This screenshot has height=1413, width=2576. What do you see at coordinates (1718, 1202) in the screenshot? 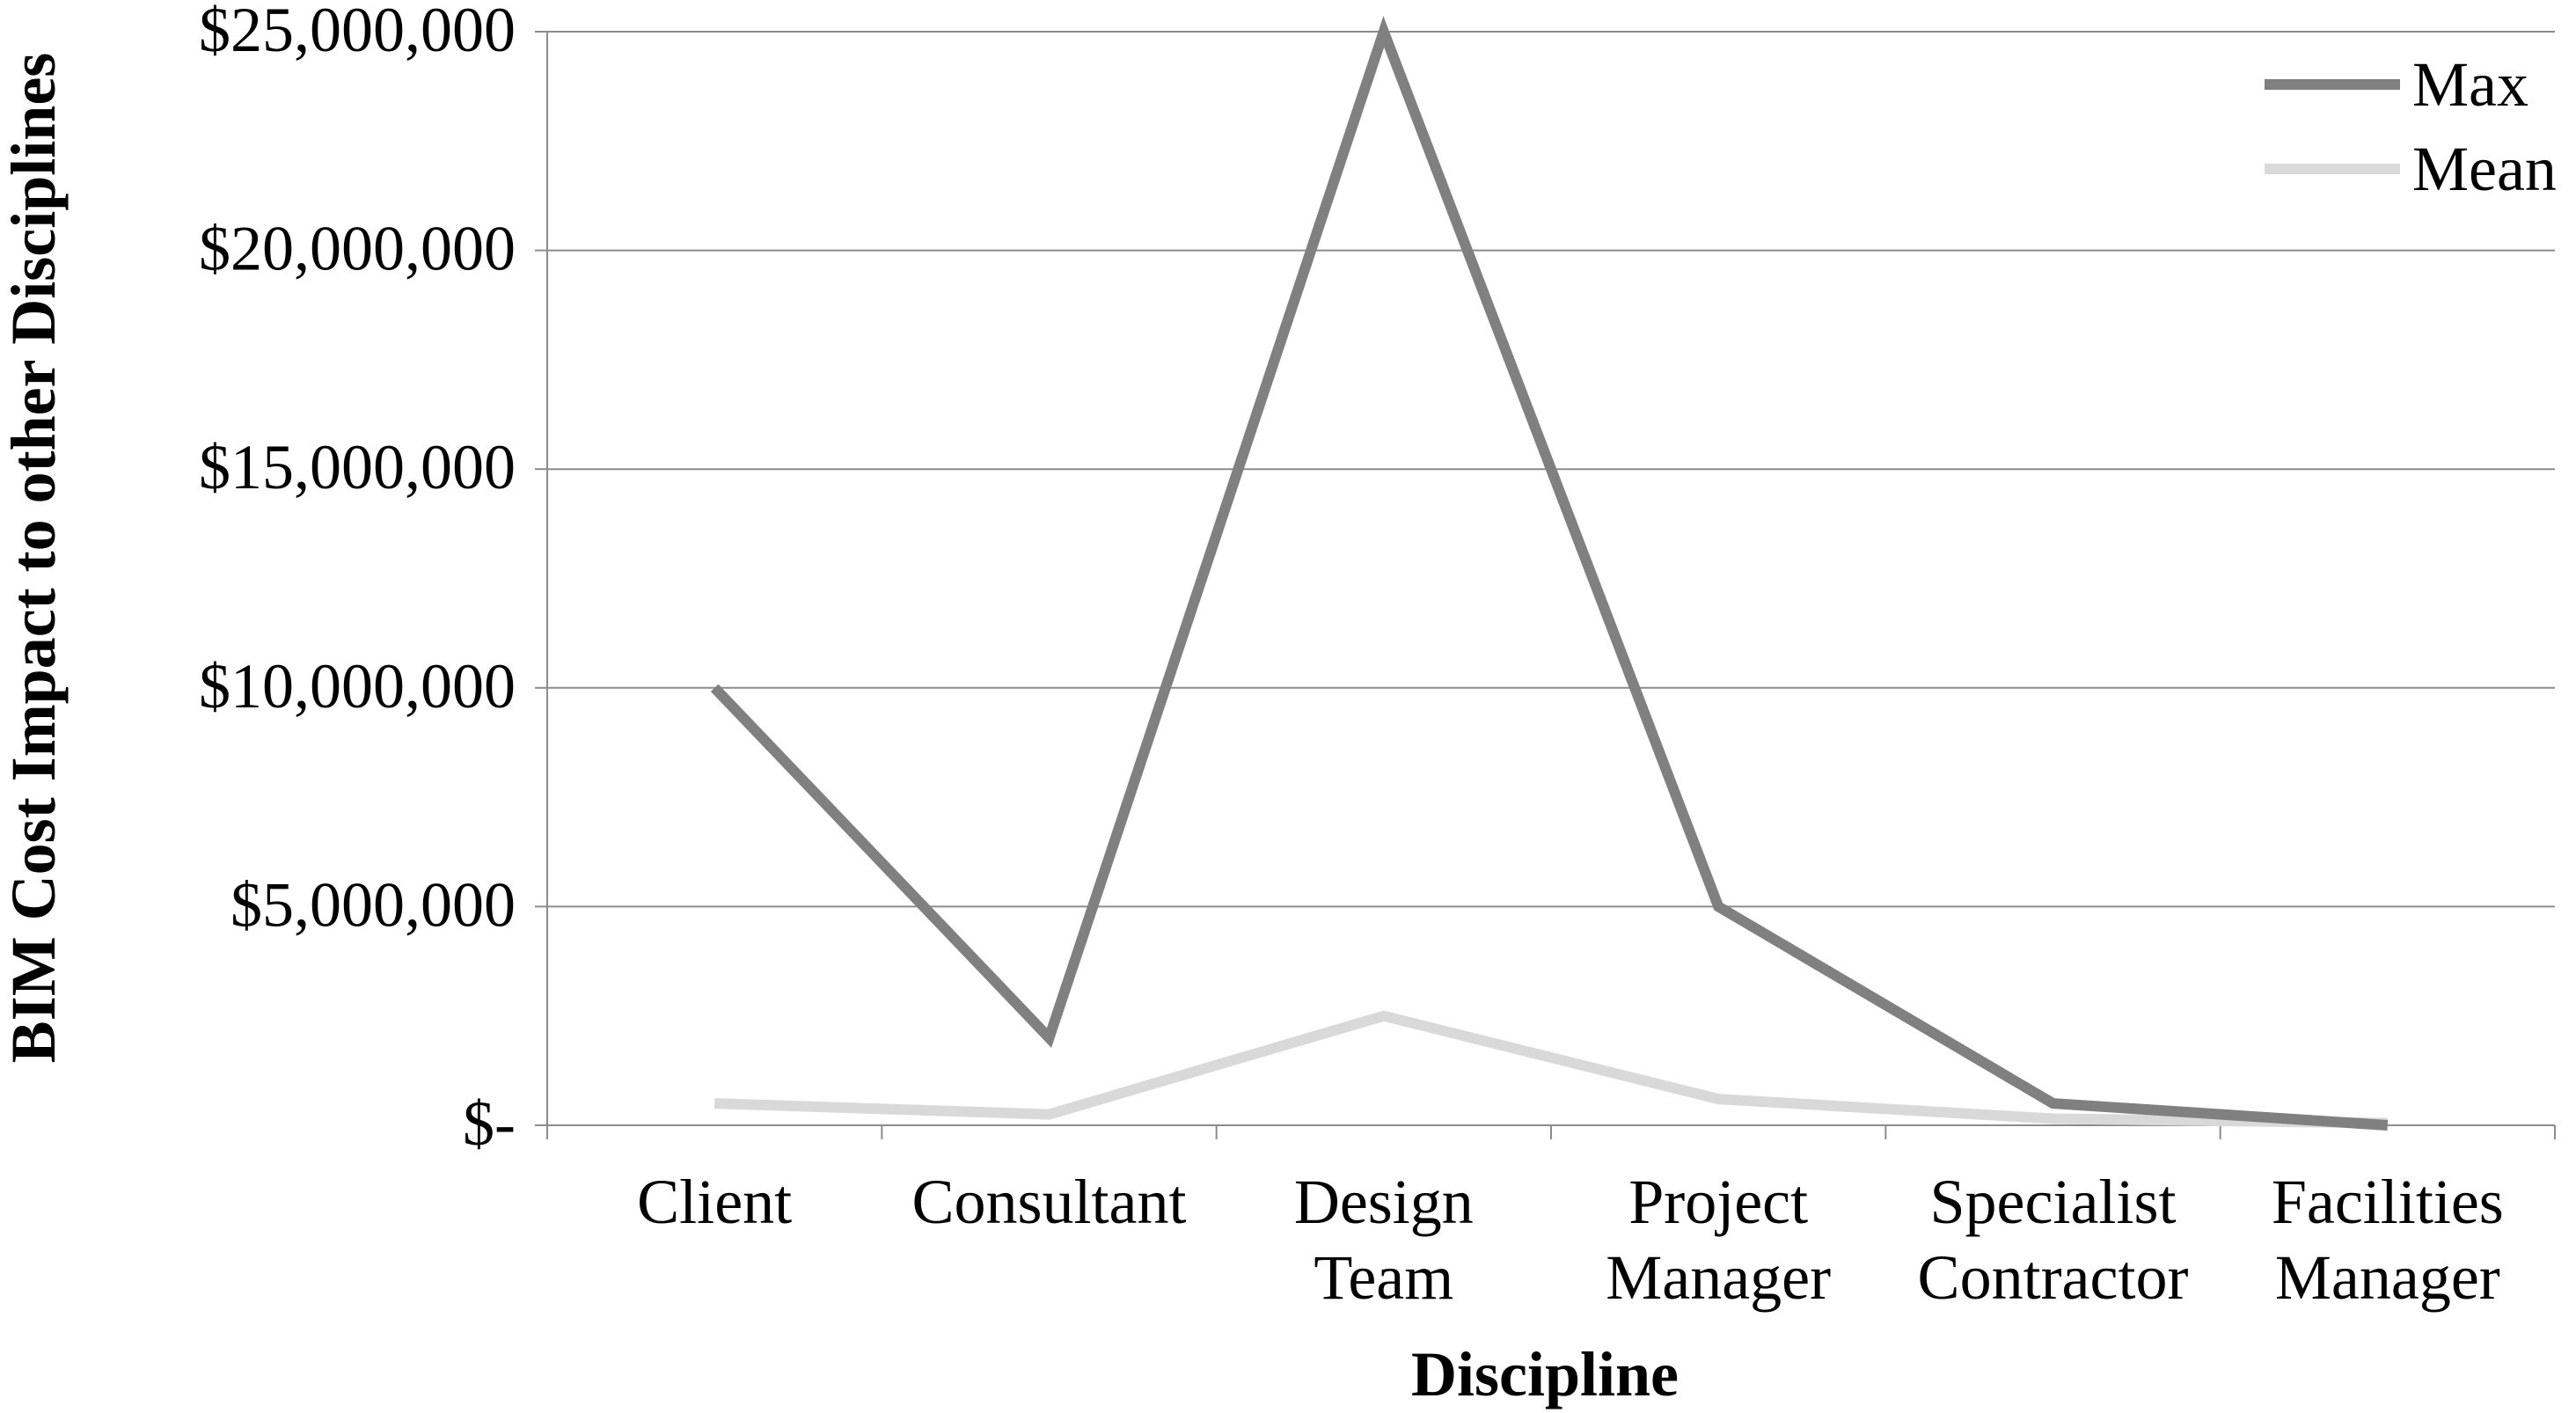
I see `x-tick-label-line: Project` at bounding box center [1718, 1202].